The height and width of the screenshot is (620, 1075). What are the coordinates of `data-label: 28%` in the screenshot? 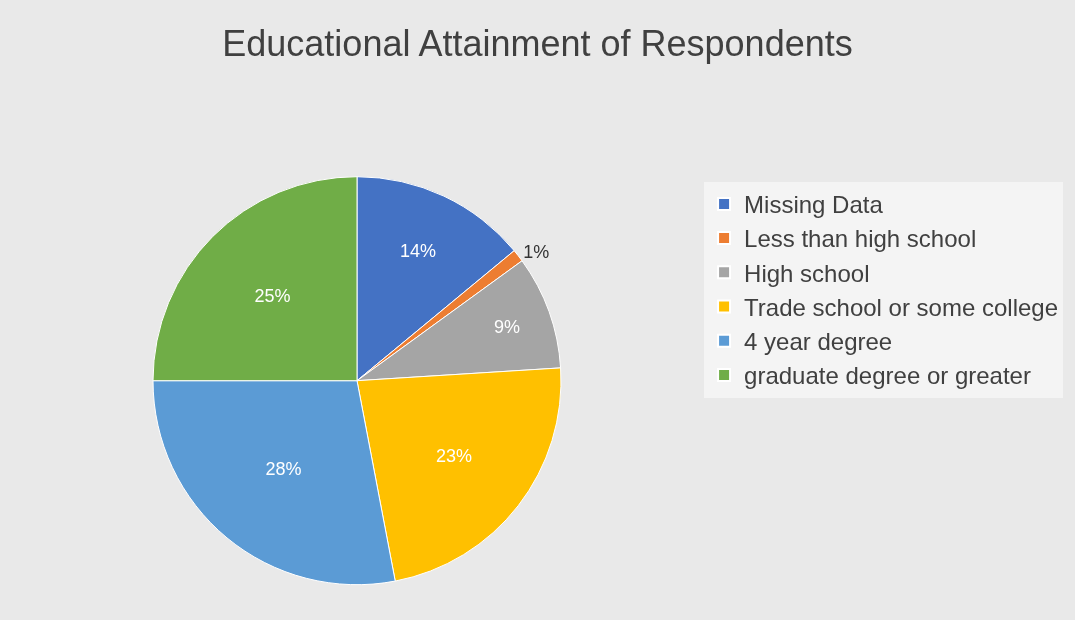 It's located at (283, 469).